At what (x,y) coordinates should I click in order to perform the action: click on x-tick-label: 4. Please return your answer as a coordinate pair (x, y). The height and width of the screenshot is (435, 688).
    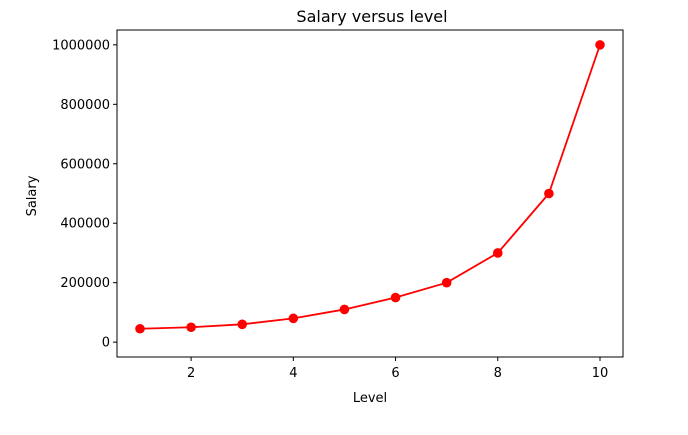
    Looking at the image, I should click on (293, 373).